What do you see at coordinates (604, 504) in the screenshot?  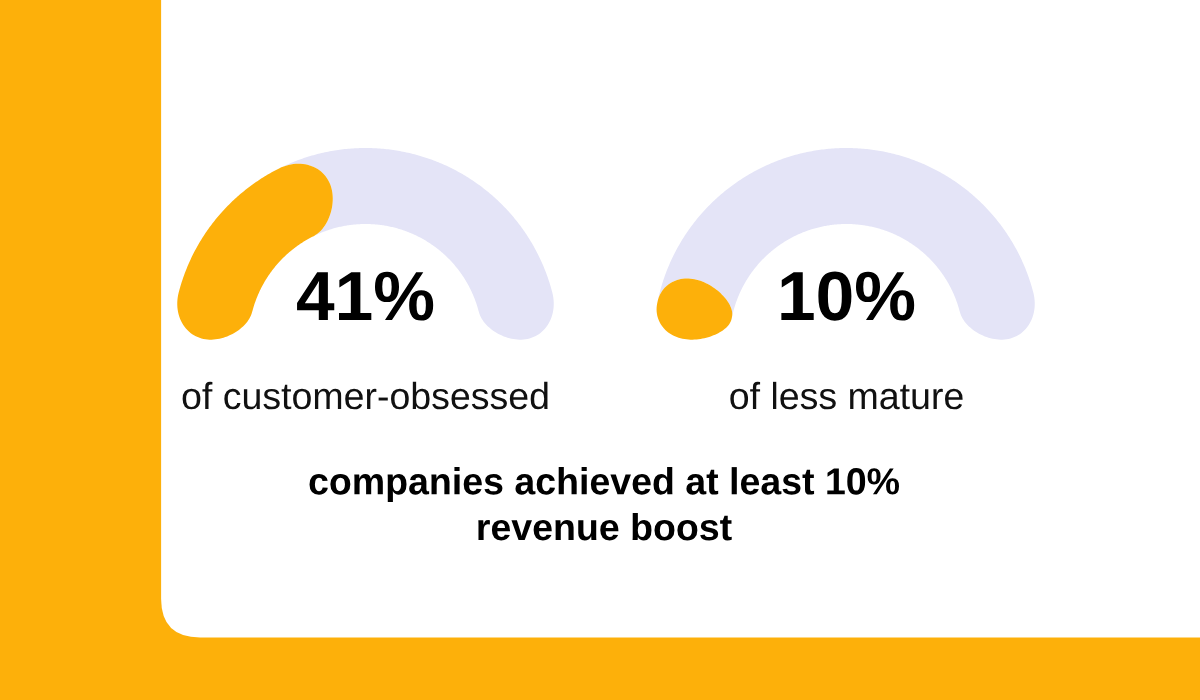 I see `text: companies achieved at least 10% revenue boost` at bounding box center [604, 504].